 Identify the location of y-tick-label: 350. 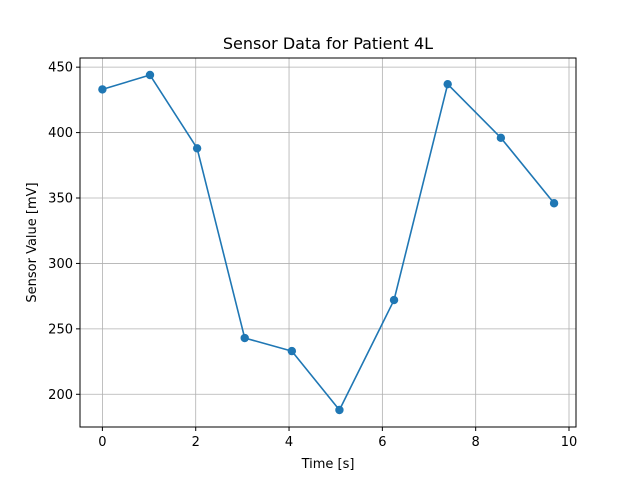
(60, 199).